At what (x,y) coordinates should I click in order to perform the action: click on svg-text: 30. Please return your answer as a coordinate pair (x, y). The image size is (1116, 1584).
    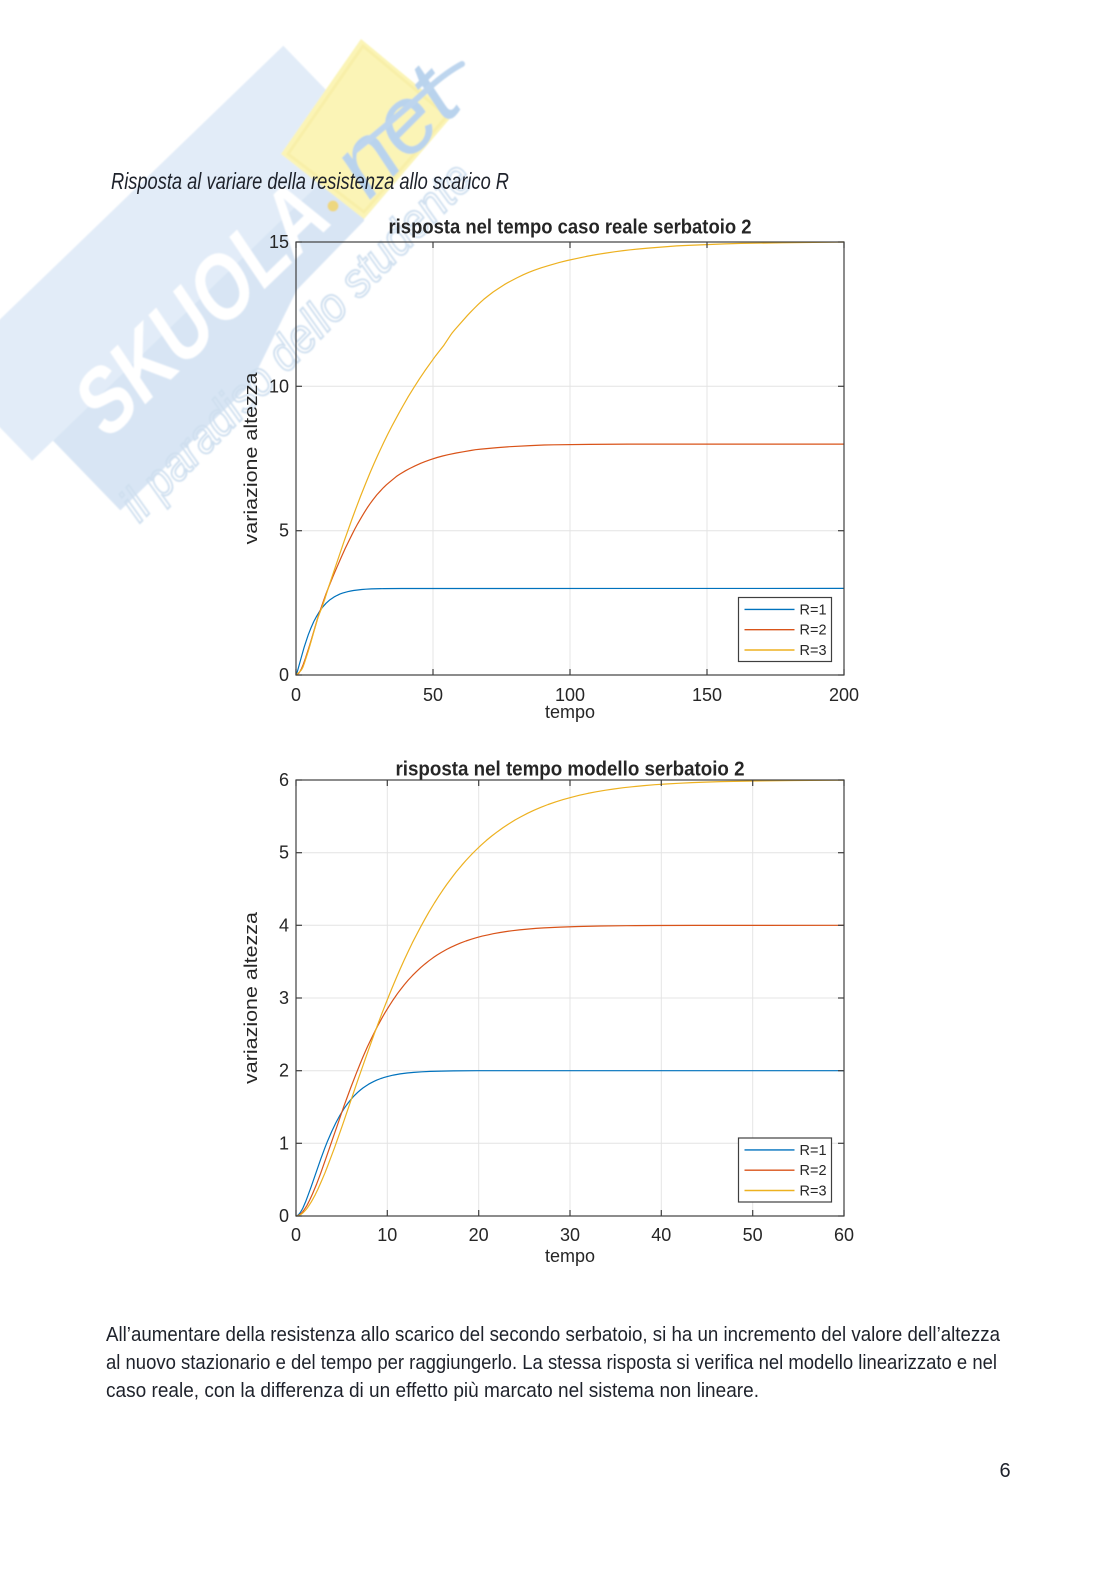
    Looking at the image, I should click on (570, 1235).